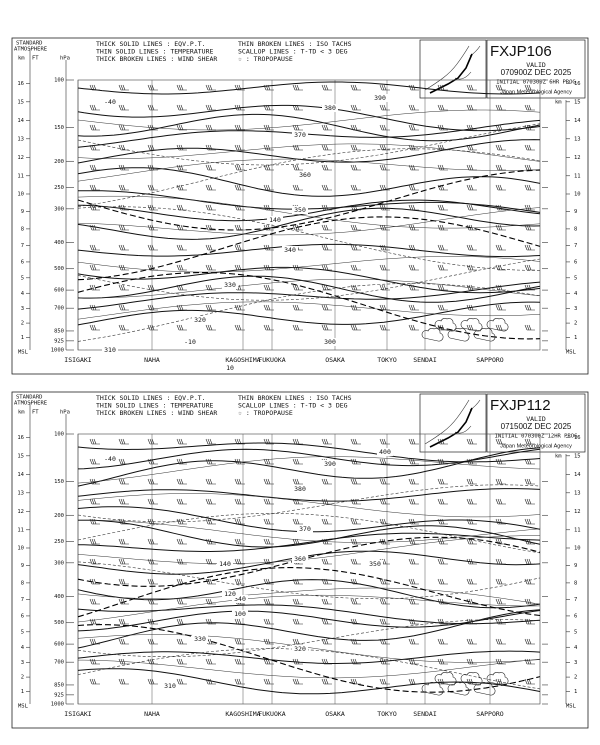 This screenshot has width=600, height=745. I want to click on moisture-scallop, so click(432, 689).